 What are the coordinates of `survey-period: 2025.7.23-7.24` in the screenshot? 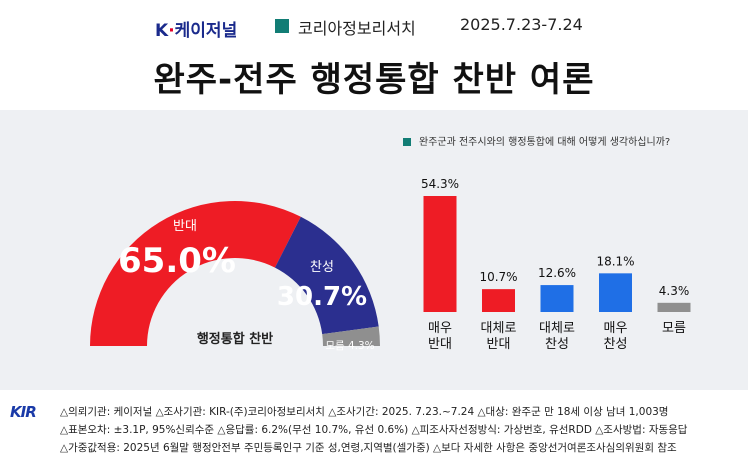 It's located at (521, 24).